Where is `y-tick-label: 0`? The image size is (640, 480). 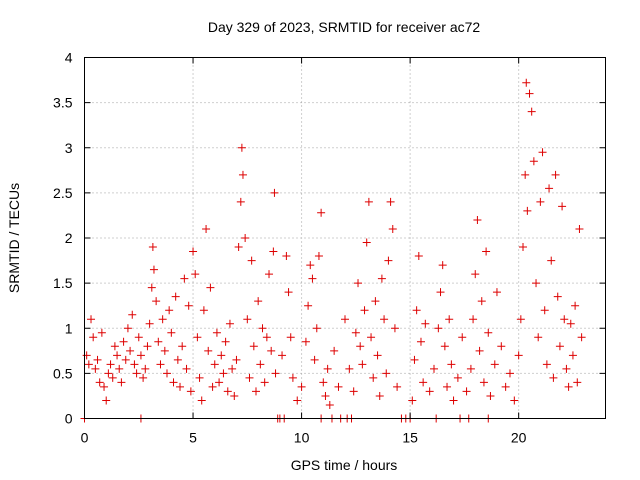
y-tick-label: 0 is located at coordinates (69, 419).